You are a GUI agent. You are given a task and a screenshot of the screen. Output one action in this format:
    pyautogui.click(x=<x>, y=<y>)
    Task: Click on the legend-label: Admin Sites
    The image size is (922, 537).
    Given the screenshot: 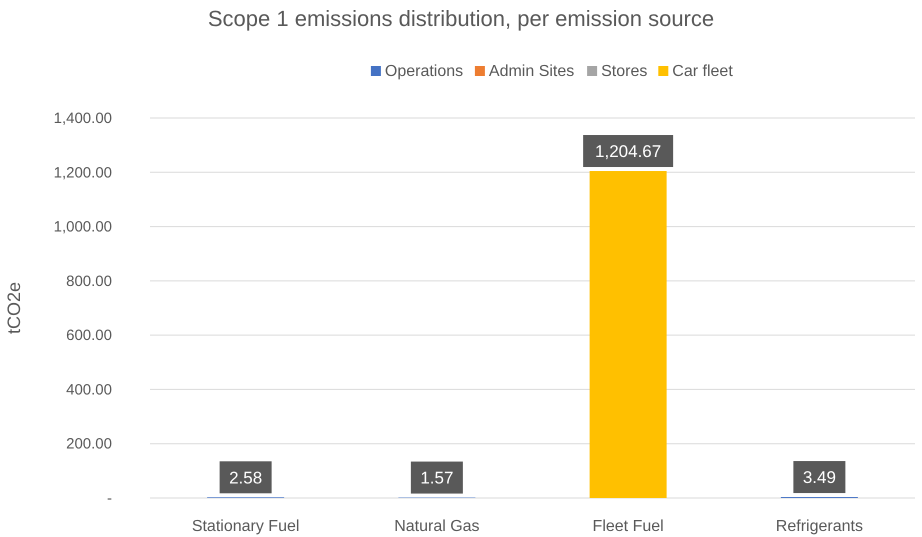 What is the action you would take?
    pyautogui.click(x=531, y=71)
    